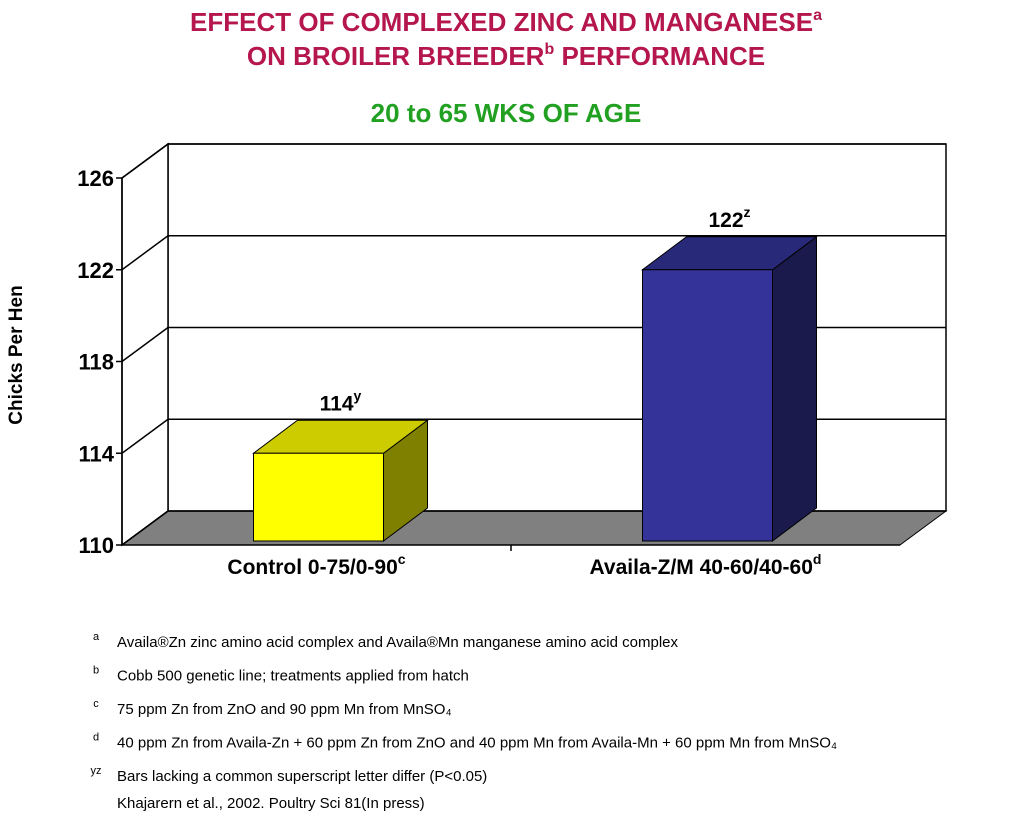  I want to click on superscript: b, so click(549, 49).